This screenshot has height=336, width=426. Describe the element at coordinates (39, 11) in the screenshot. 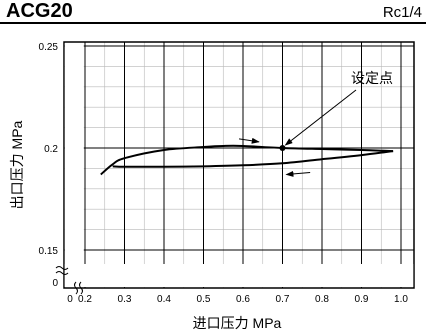

I see `chart-title: ACG20` at that location.